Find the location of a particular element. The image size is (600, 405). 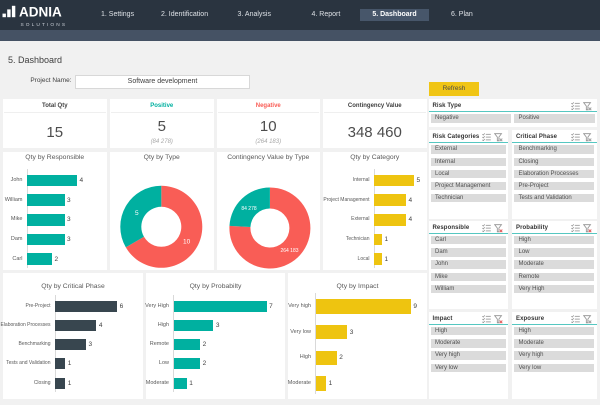

svg-text: 10 is located at coordinates (187, 241).